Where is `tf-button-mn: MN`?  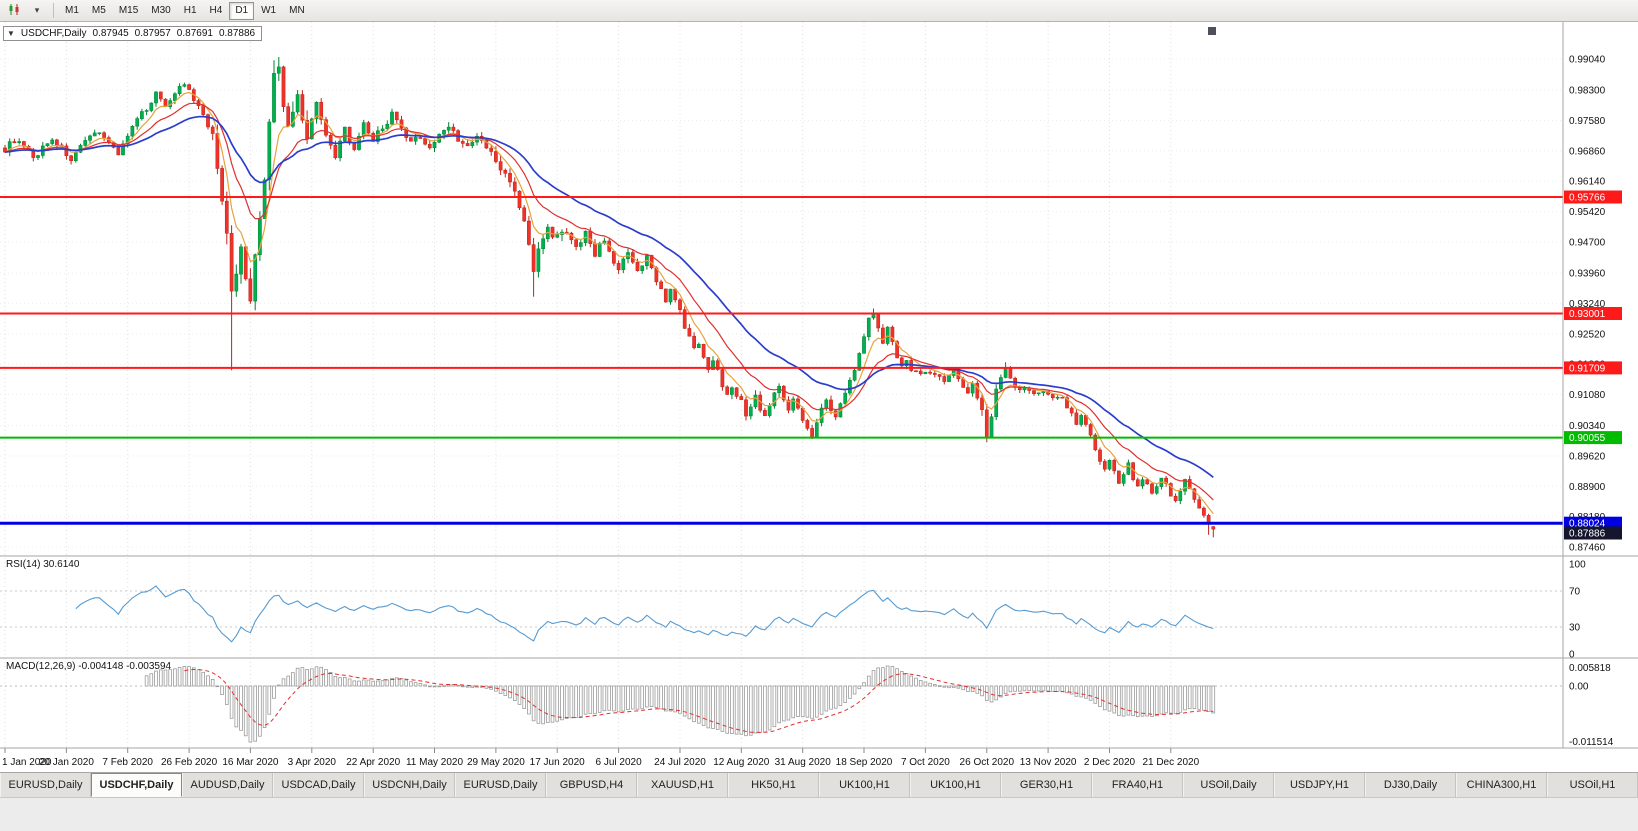 tf-button-mn: MN is located at coordinates (297, 11).